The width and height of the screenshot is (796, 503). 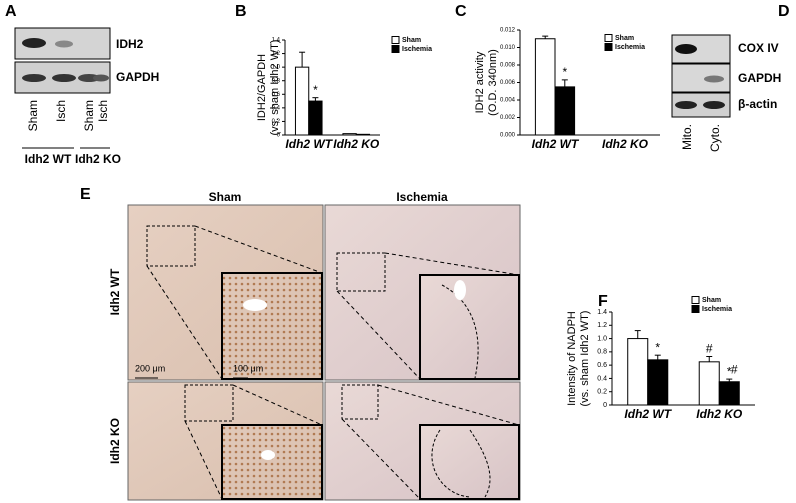 What do you see at coordinates (508, 66) in the screenshot?
I see `y-tick-label: 0.008` at bounding box center [508, 66].